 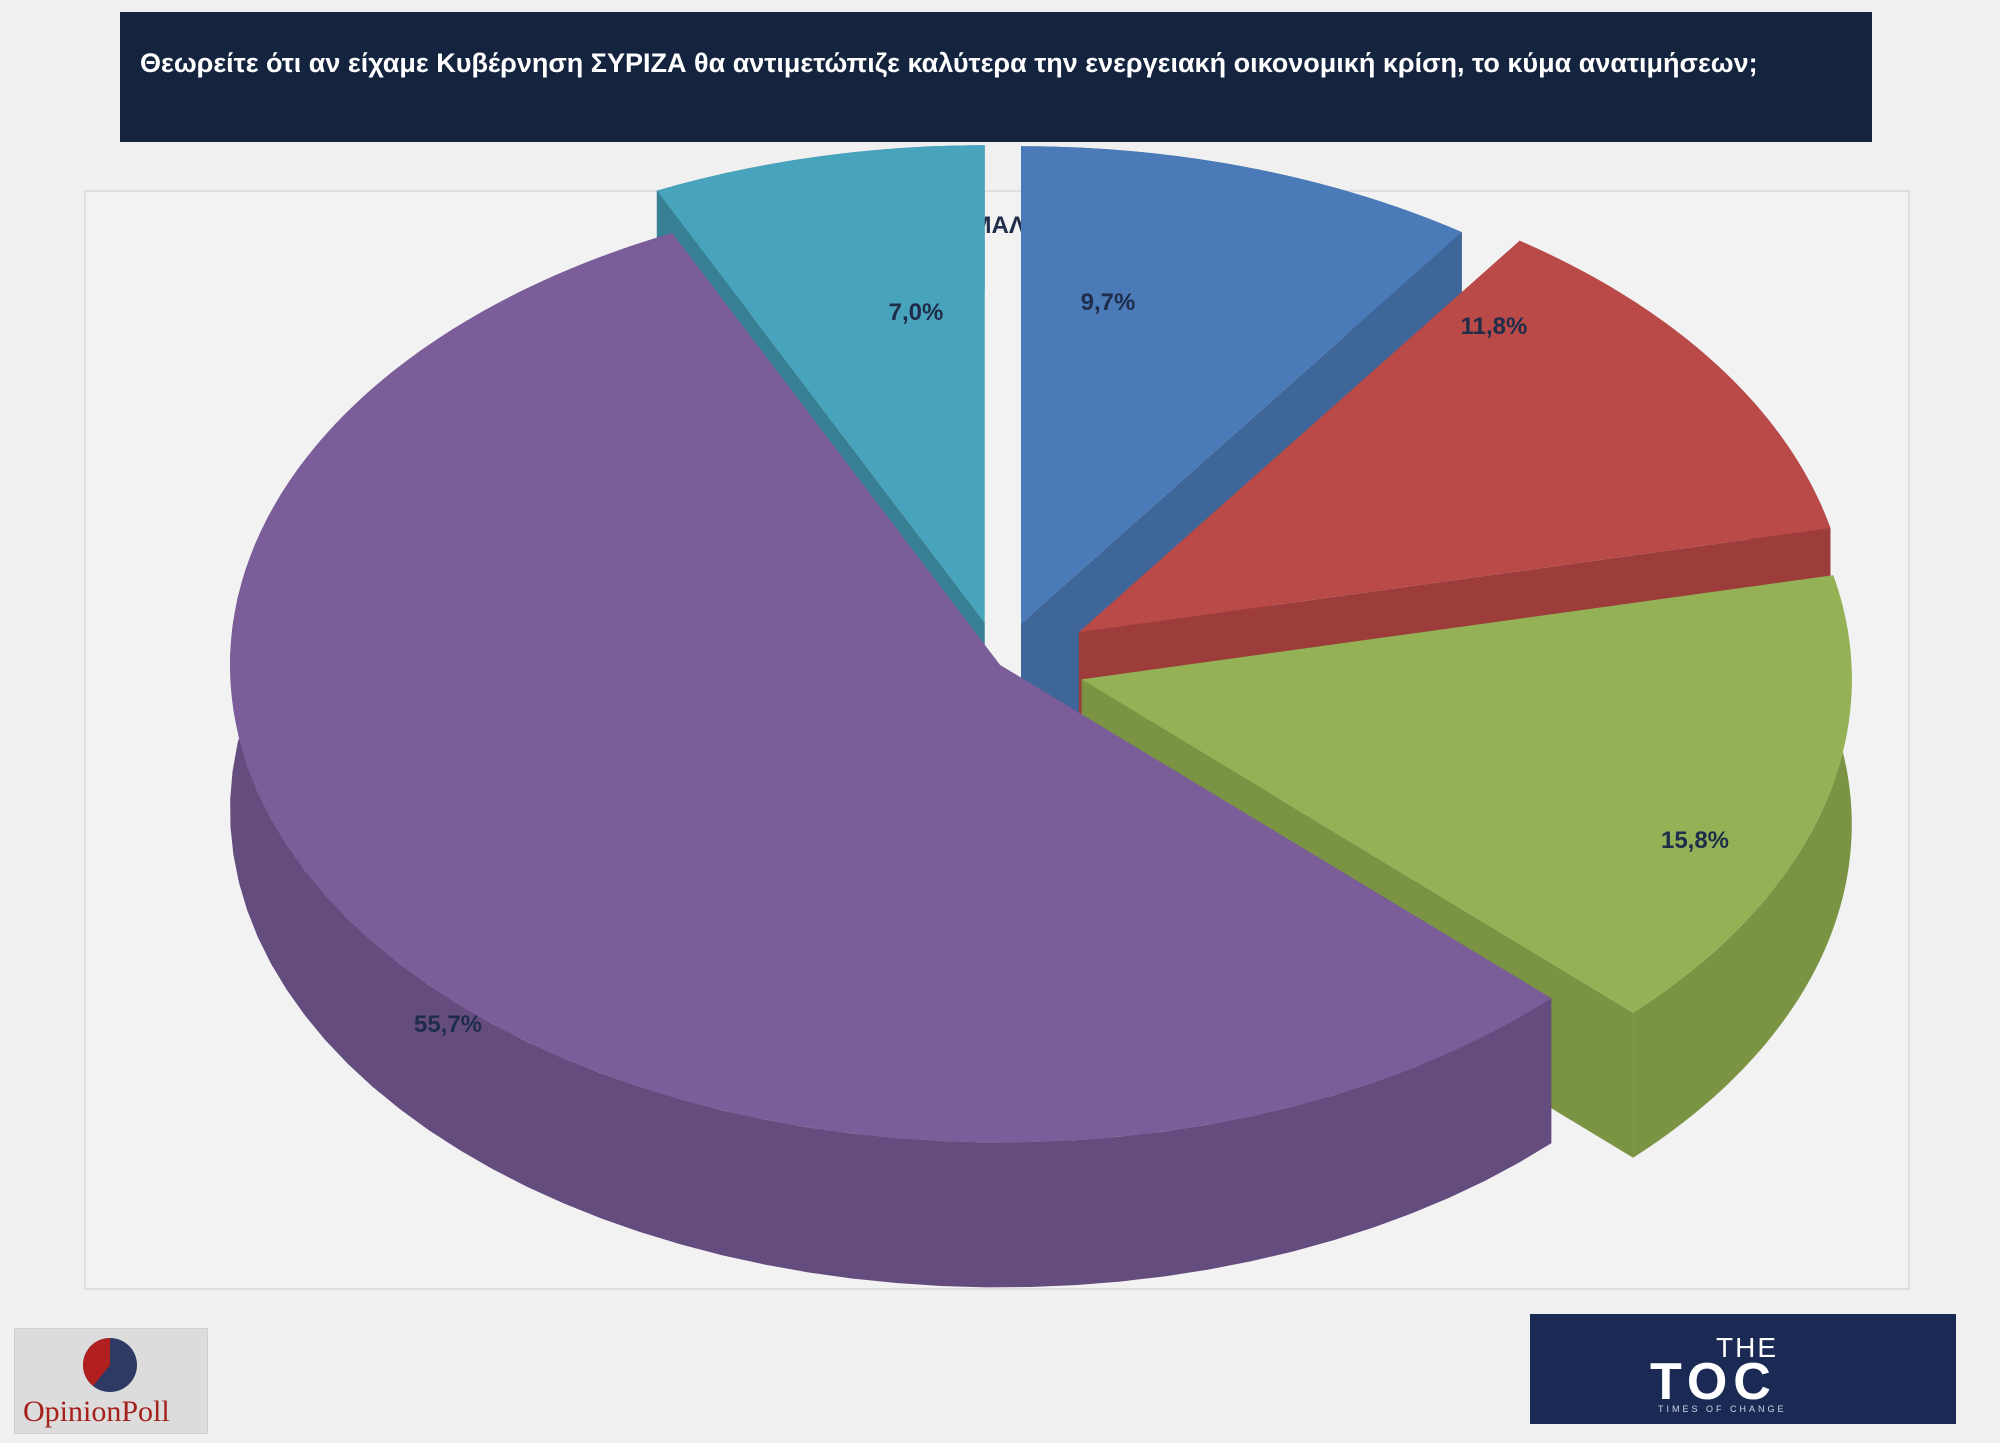 I want to click on data-label: 55,7%, so click(x=448, y=1024).